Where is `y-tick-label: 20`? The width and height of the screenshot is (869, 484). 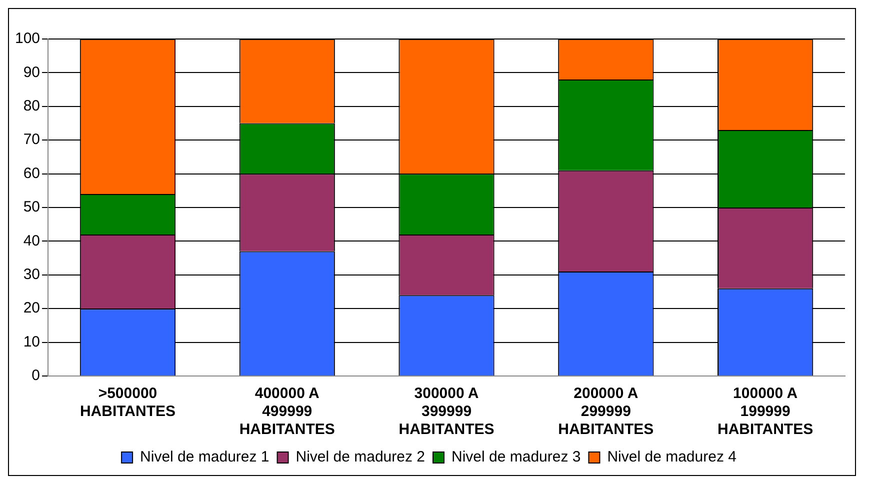 y-tick-label: 20 is located at coordinates (31, 308).